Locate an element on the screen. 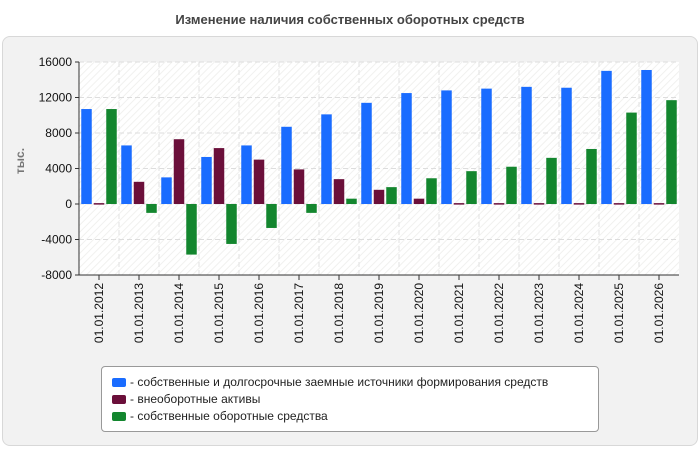 The height and width of the screenshot is (450, 700). legend-item-working-capital: - собственные оборотные средства is located at coordinates (220, 416).